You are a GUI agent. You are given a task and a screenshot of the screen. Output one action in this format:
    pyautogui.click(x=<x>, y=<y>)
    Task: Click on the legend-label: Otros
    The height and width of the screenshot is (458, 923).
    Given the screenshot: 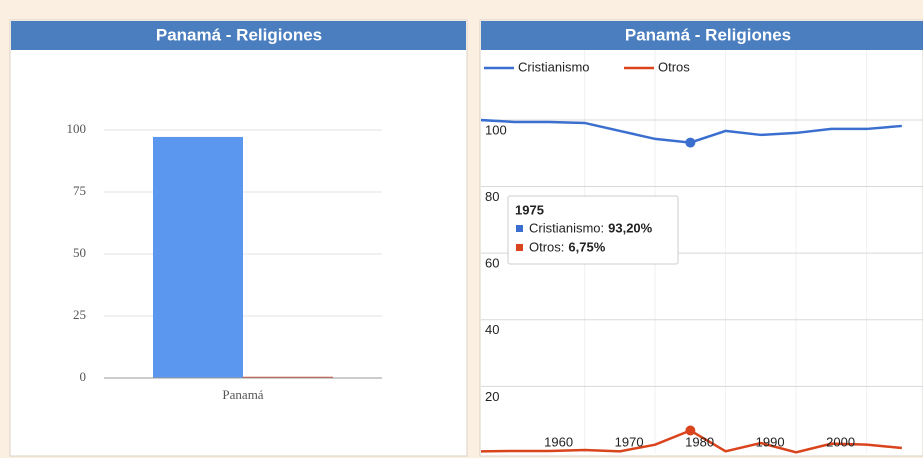 What is the action you would take?
    pyautogui.click(x=674, y=66)
    